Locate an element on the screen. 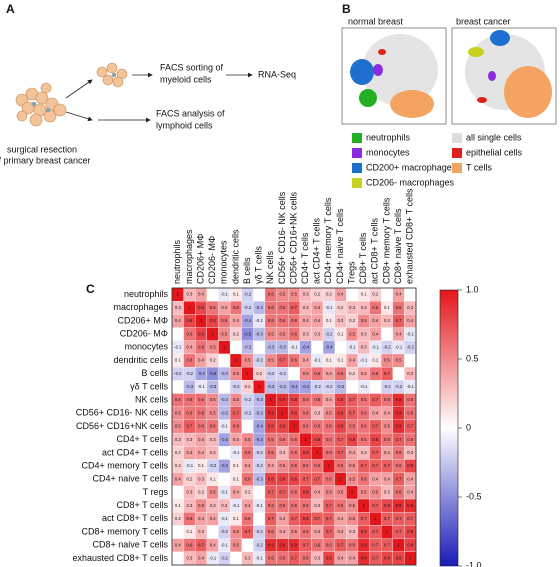  tumor-illustration is located at coordinates (41, 104).